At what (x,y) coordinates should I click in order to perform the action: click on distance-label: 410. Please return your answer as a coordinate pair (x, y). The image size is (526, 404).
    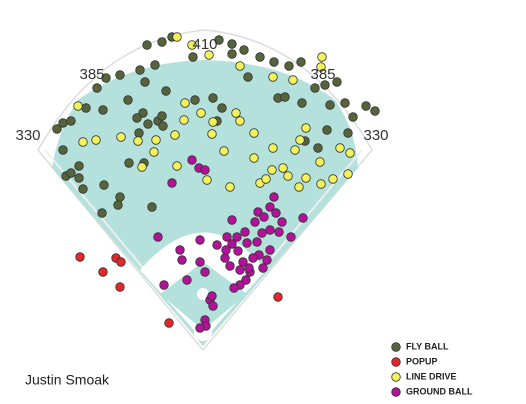
    Looking at the image, I should click on (204, 44).